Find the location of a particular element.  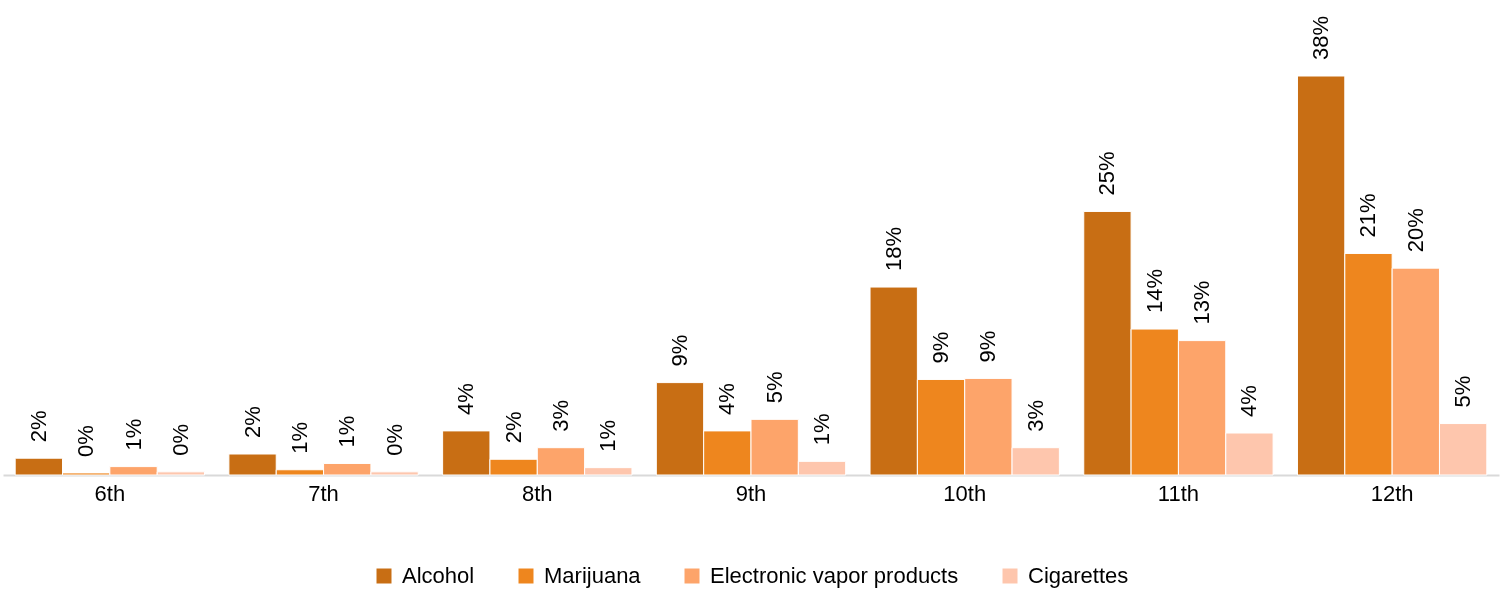

x-tick-label: 11th is located at coordinates (1178, 493).